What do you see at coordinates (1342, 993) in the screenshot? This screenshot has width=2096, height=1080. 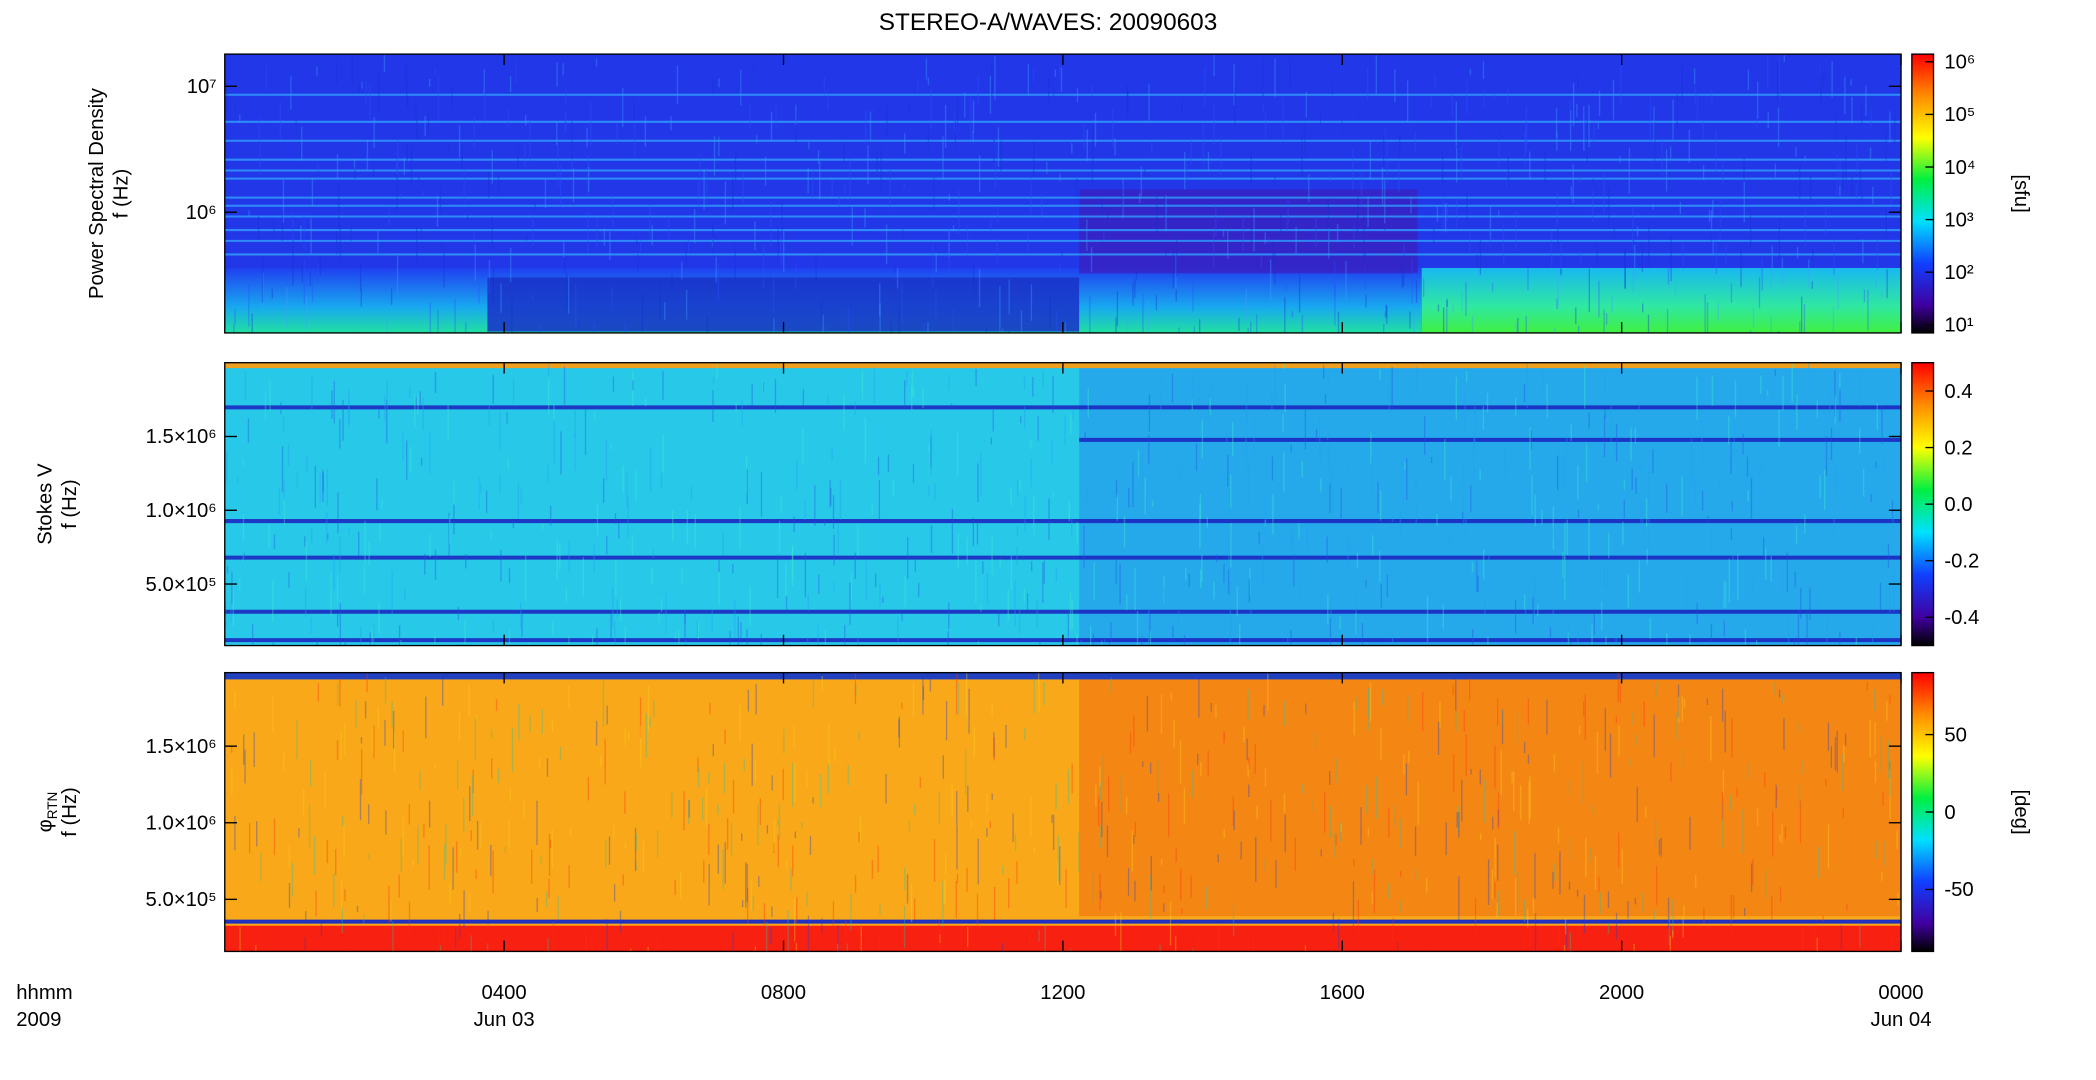 I see `x-tick-label: 1600` at bounding box center [1342, 993].